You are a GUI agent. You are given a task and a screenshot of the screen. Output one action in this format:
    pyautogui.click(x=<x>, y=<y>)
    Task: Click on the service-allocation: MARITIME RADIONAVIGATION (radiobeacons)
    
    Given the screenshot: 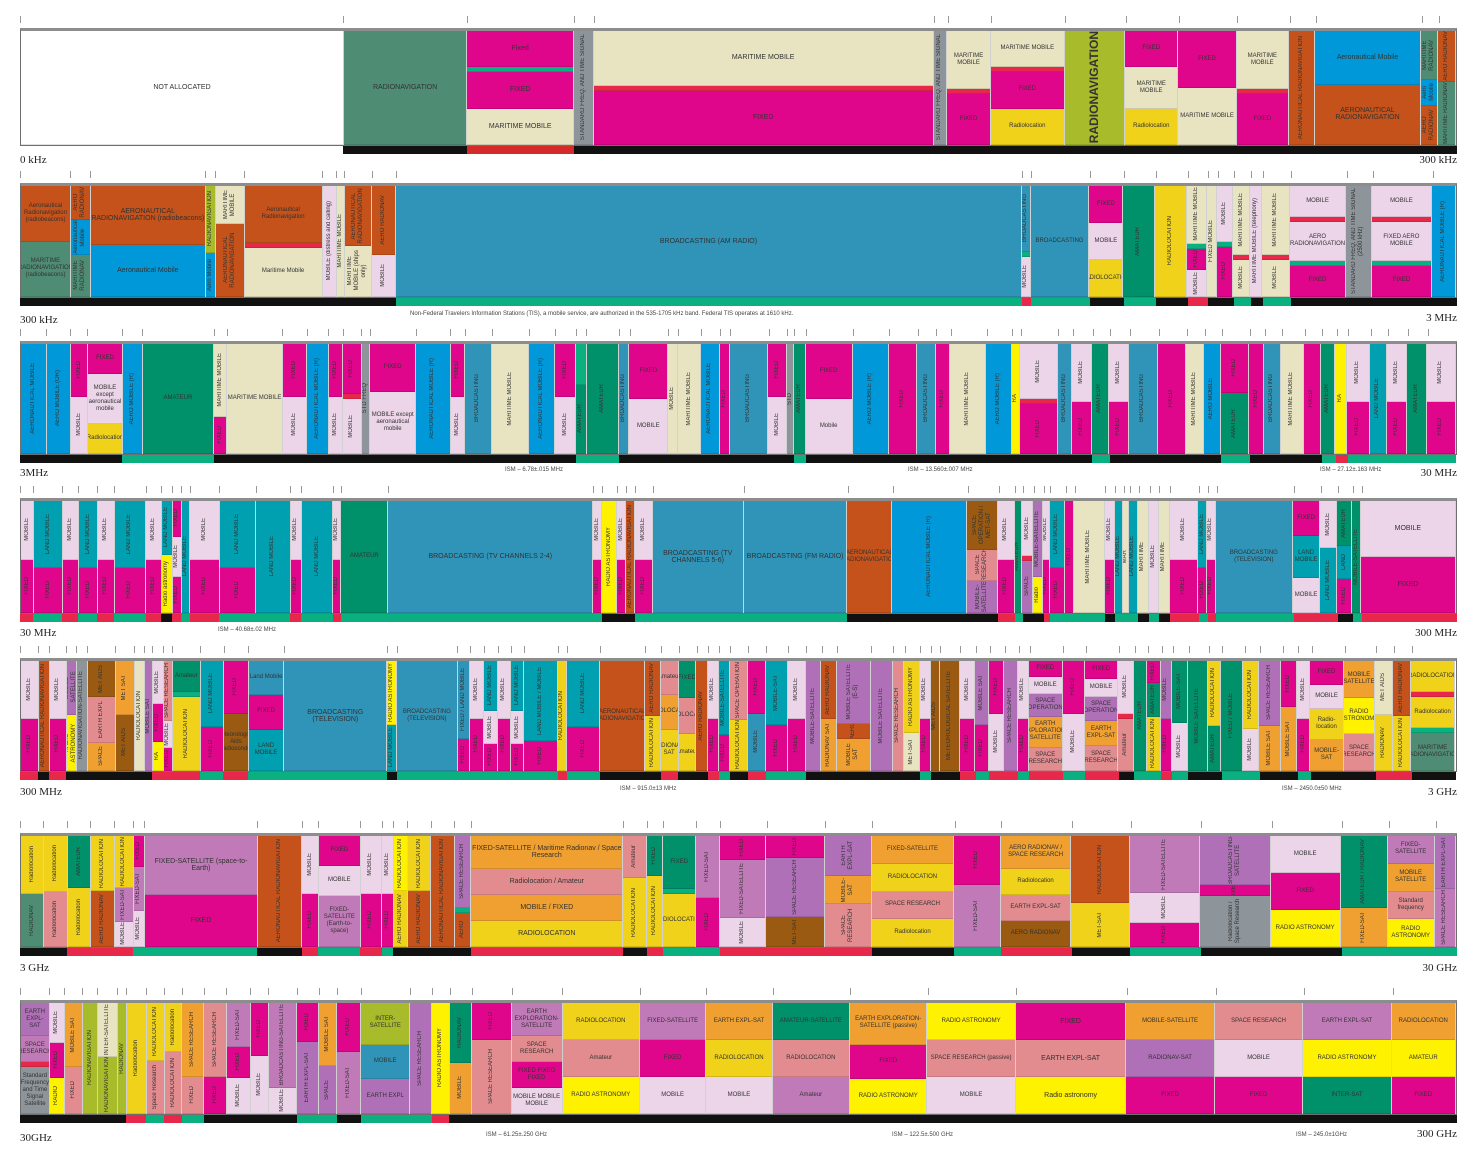 What is the action you would take?
    pyautogui.click(x=45, y=269)
    